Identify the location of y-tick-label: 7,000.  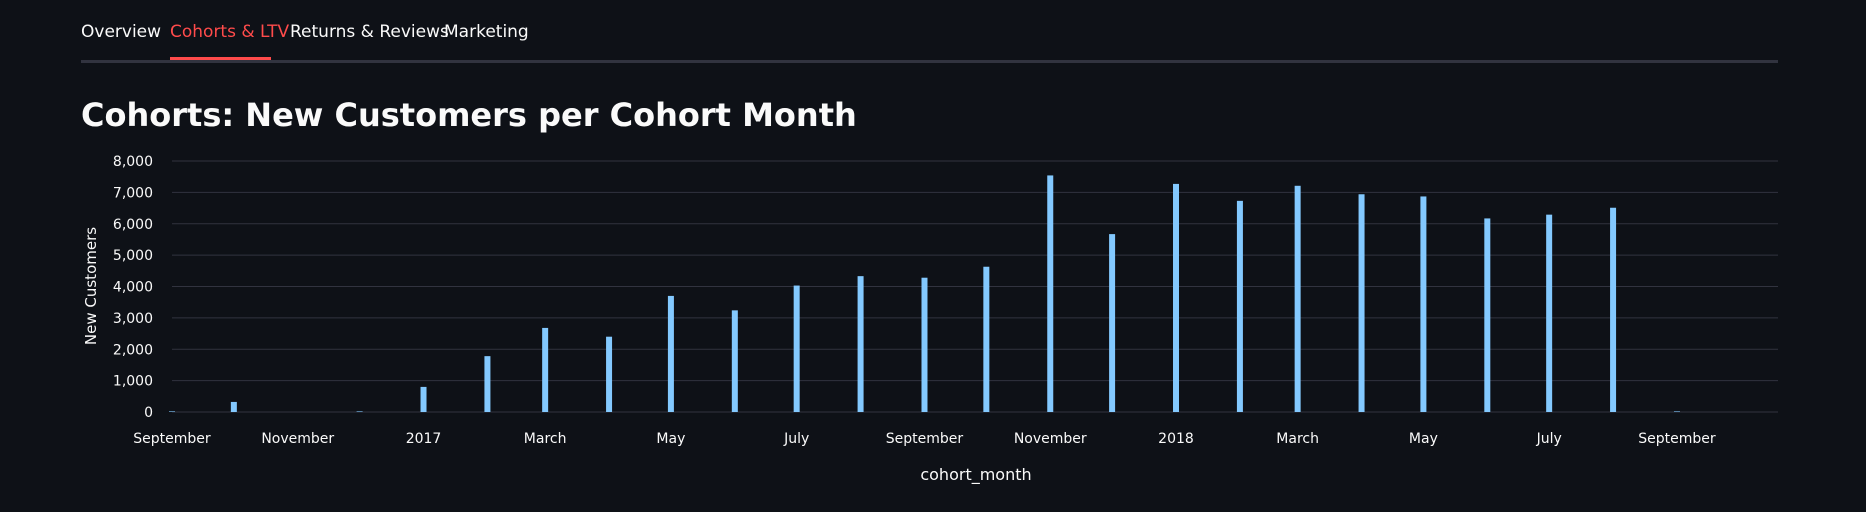
(133, 193).